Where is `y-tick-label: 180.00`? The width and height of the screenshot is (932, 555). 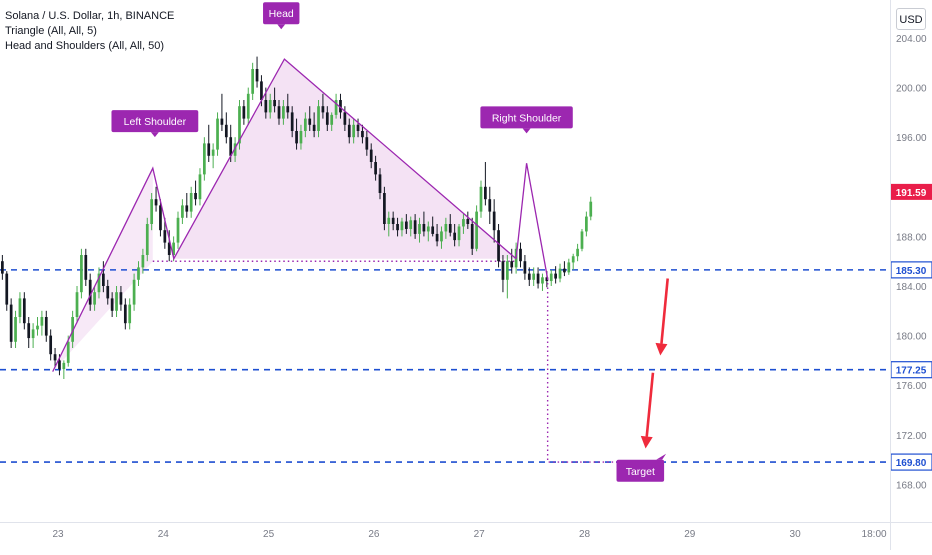 y-tick-label: 180.00 is located at coordinates (911, 337).